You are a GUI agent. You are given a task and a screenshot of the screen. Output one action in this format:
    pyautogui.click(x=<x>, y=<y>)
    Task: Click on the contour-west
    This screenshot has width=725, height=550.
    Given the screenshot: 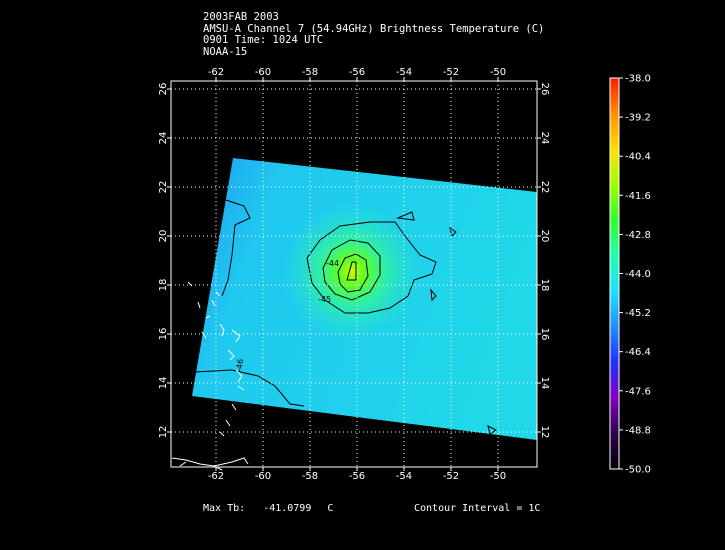 What is the action you would take?
    pyautogui.click(x=236, y=248)
    